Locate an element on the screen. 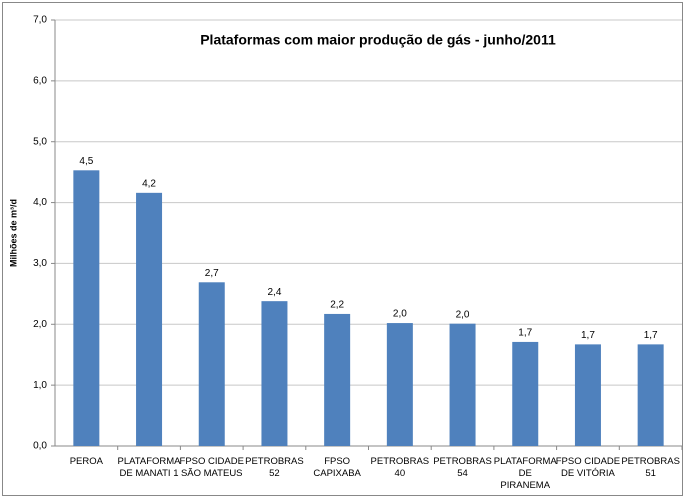  data-label: 2,2 is located at coordinates (337, 305).